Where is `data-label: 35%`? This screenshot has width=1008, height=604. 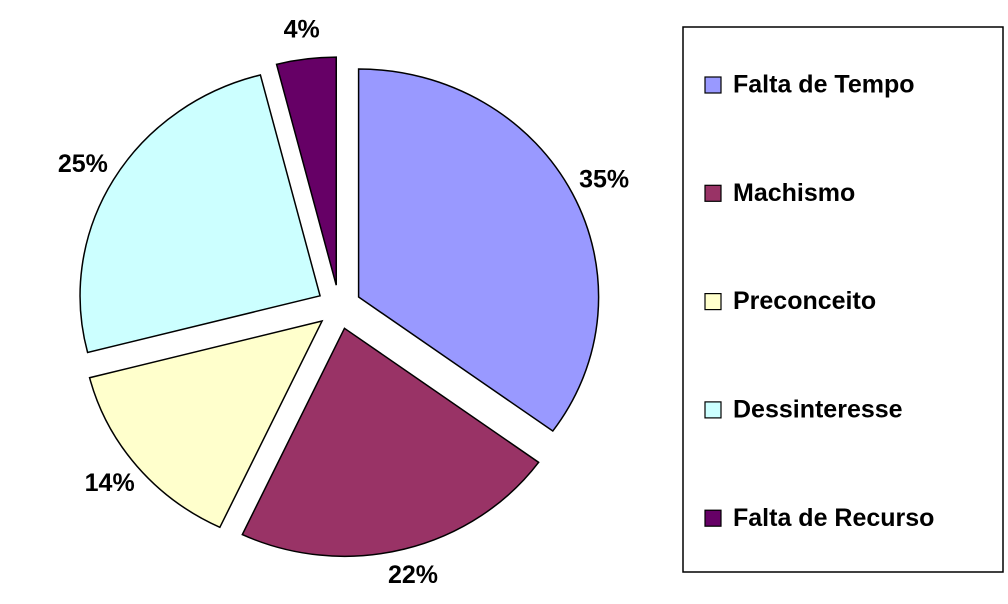
data-label: 35% is located at coordinates (604, 179).